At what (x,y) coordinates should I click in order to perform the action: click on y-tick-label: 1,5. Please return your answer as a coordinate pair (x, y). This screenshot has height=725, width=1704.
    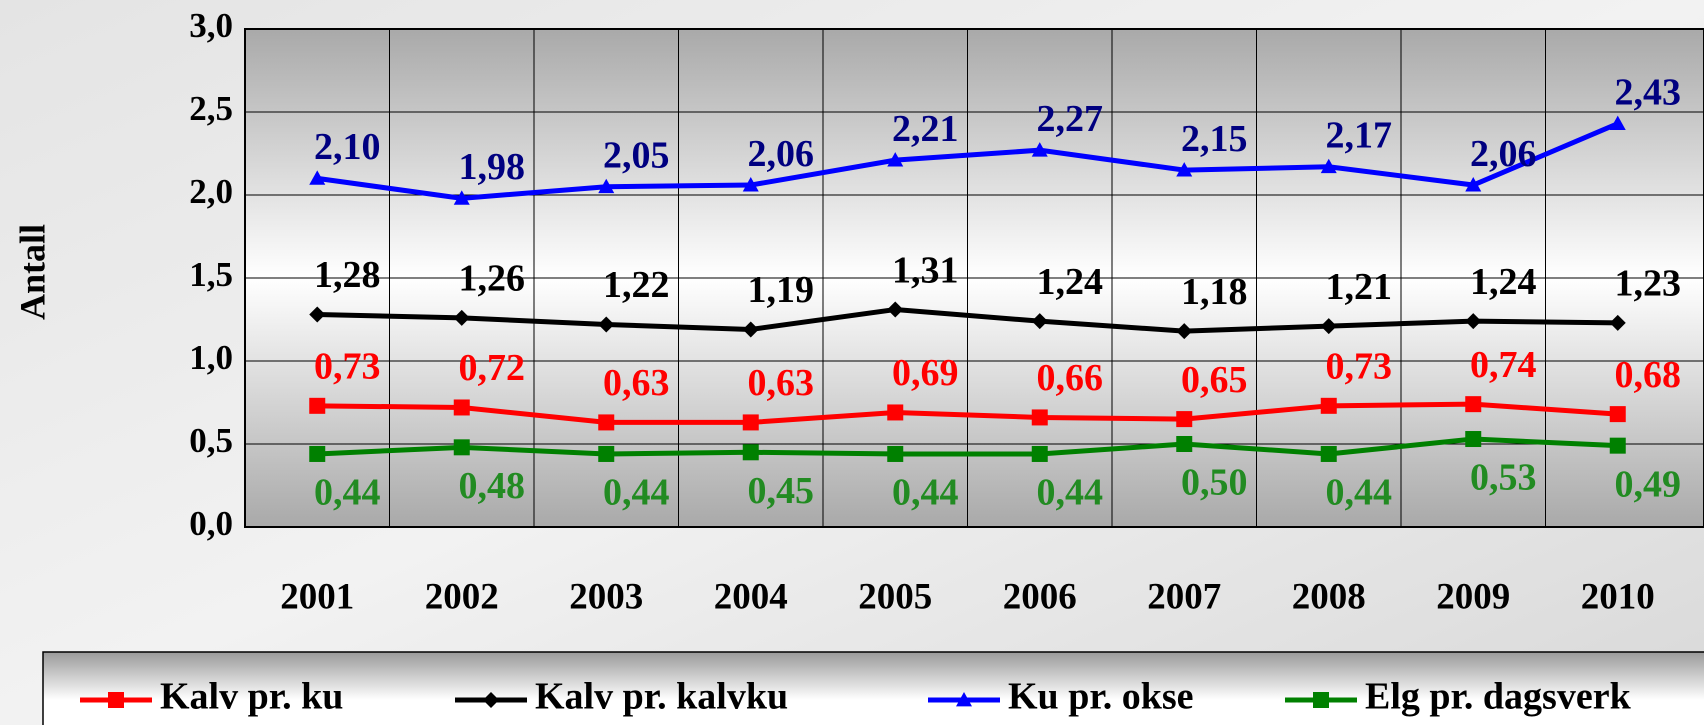
    Looking at the image, I should click on (211, 274).